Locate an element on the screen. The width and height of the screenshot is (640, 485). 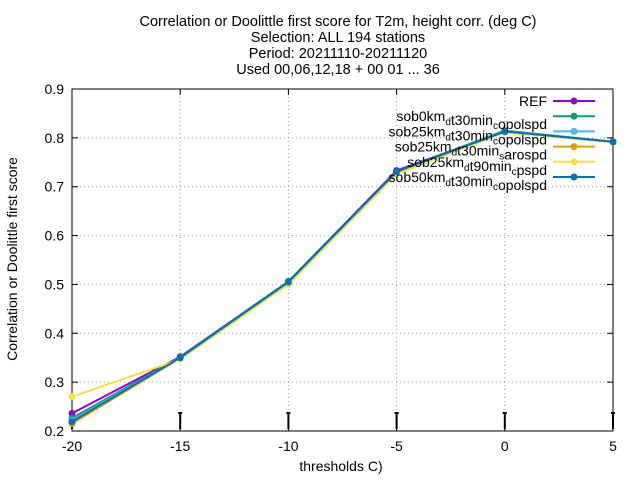
y-axis-label: Correlation or Doolittle first score is located at coordinates (12, 259).